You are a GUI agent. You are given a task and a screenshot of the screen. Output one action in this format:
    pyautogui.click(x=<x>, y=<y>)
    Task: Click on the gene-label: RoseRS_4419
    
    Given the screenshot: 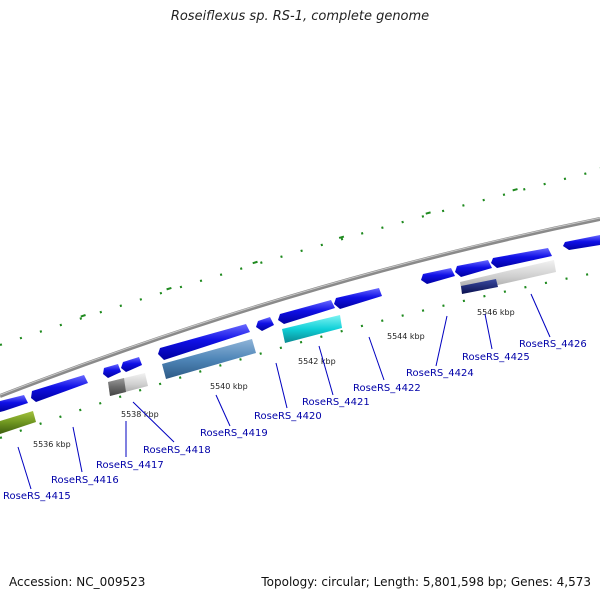 What is the action you would take?
    pyautogui.click(x=234, y=433)
    